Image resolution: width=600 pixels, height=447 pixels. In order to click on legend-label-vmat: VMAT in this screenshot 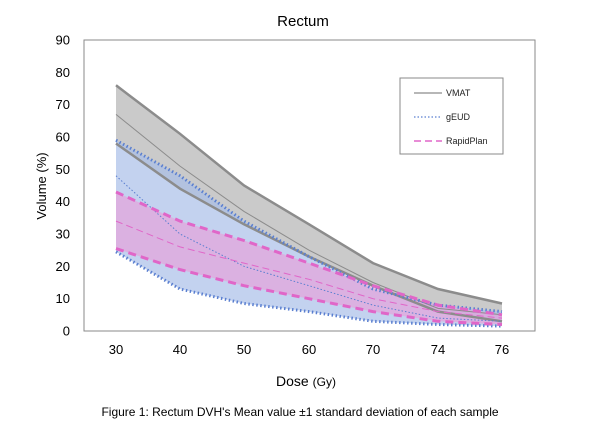, I will do `click(458, 93)`.